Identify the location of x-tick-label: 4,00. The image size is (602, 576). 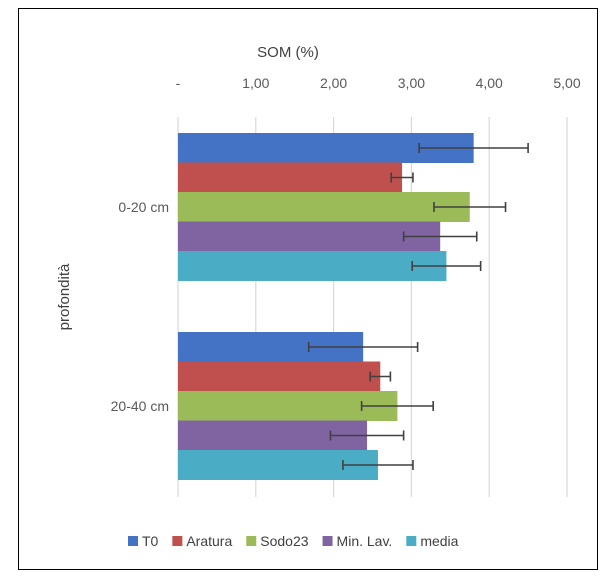
(489, 83).